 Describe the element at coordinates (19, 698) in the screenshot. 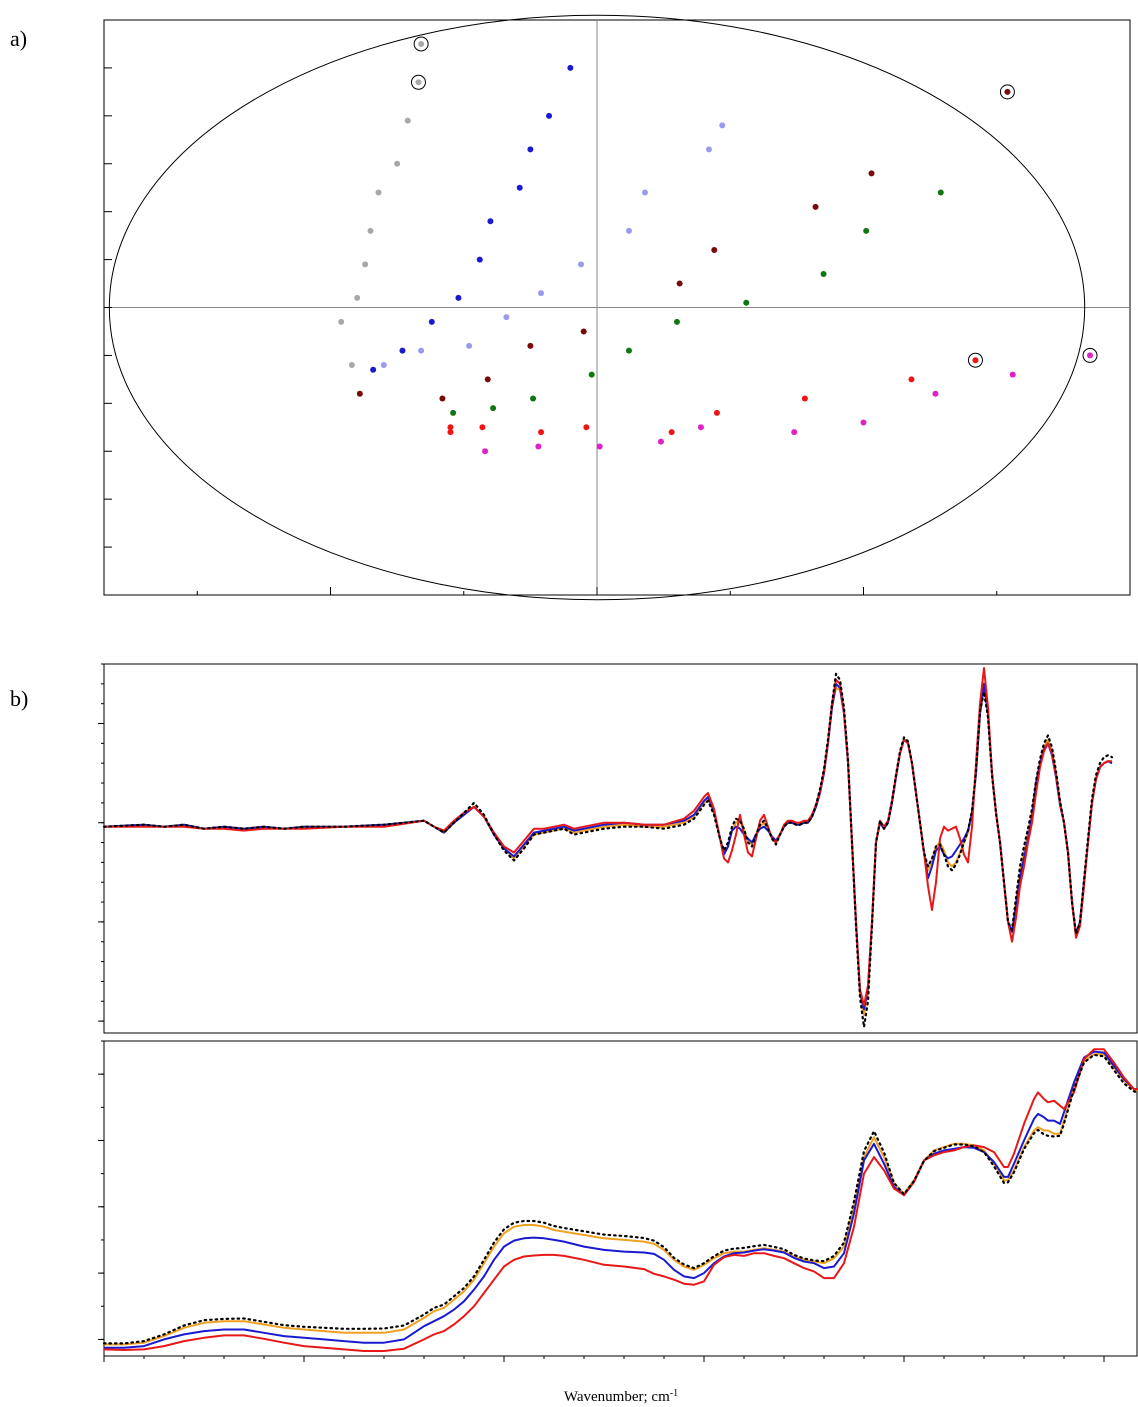

I see `panel-b-letter: b)` at that location.